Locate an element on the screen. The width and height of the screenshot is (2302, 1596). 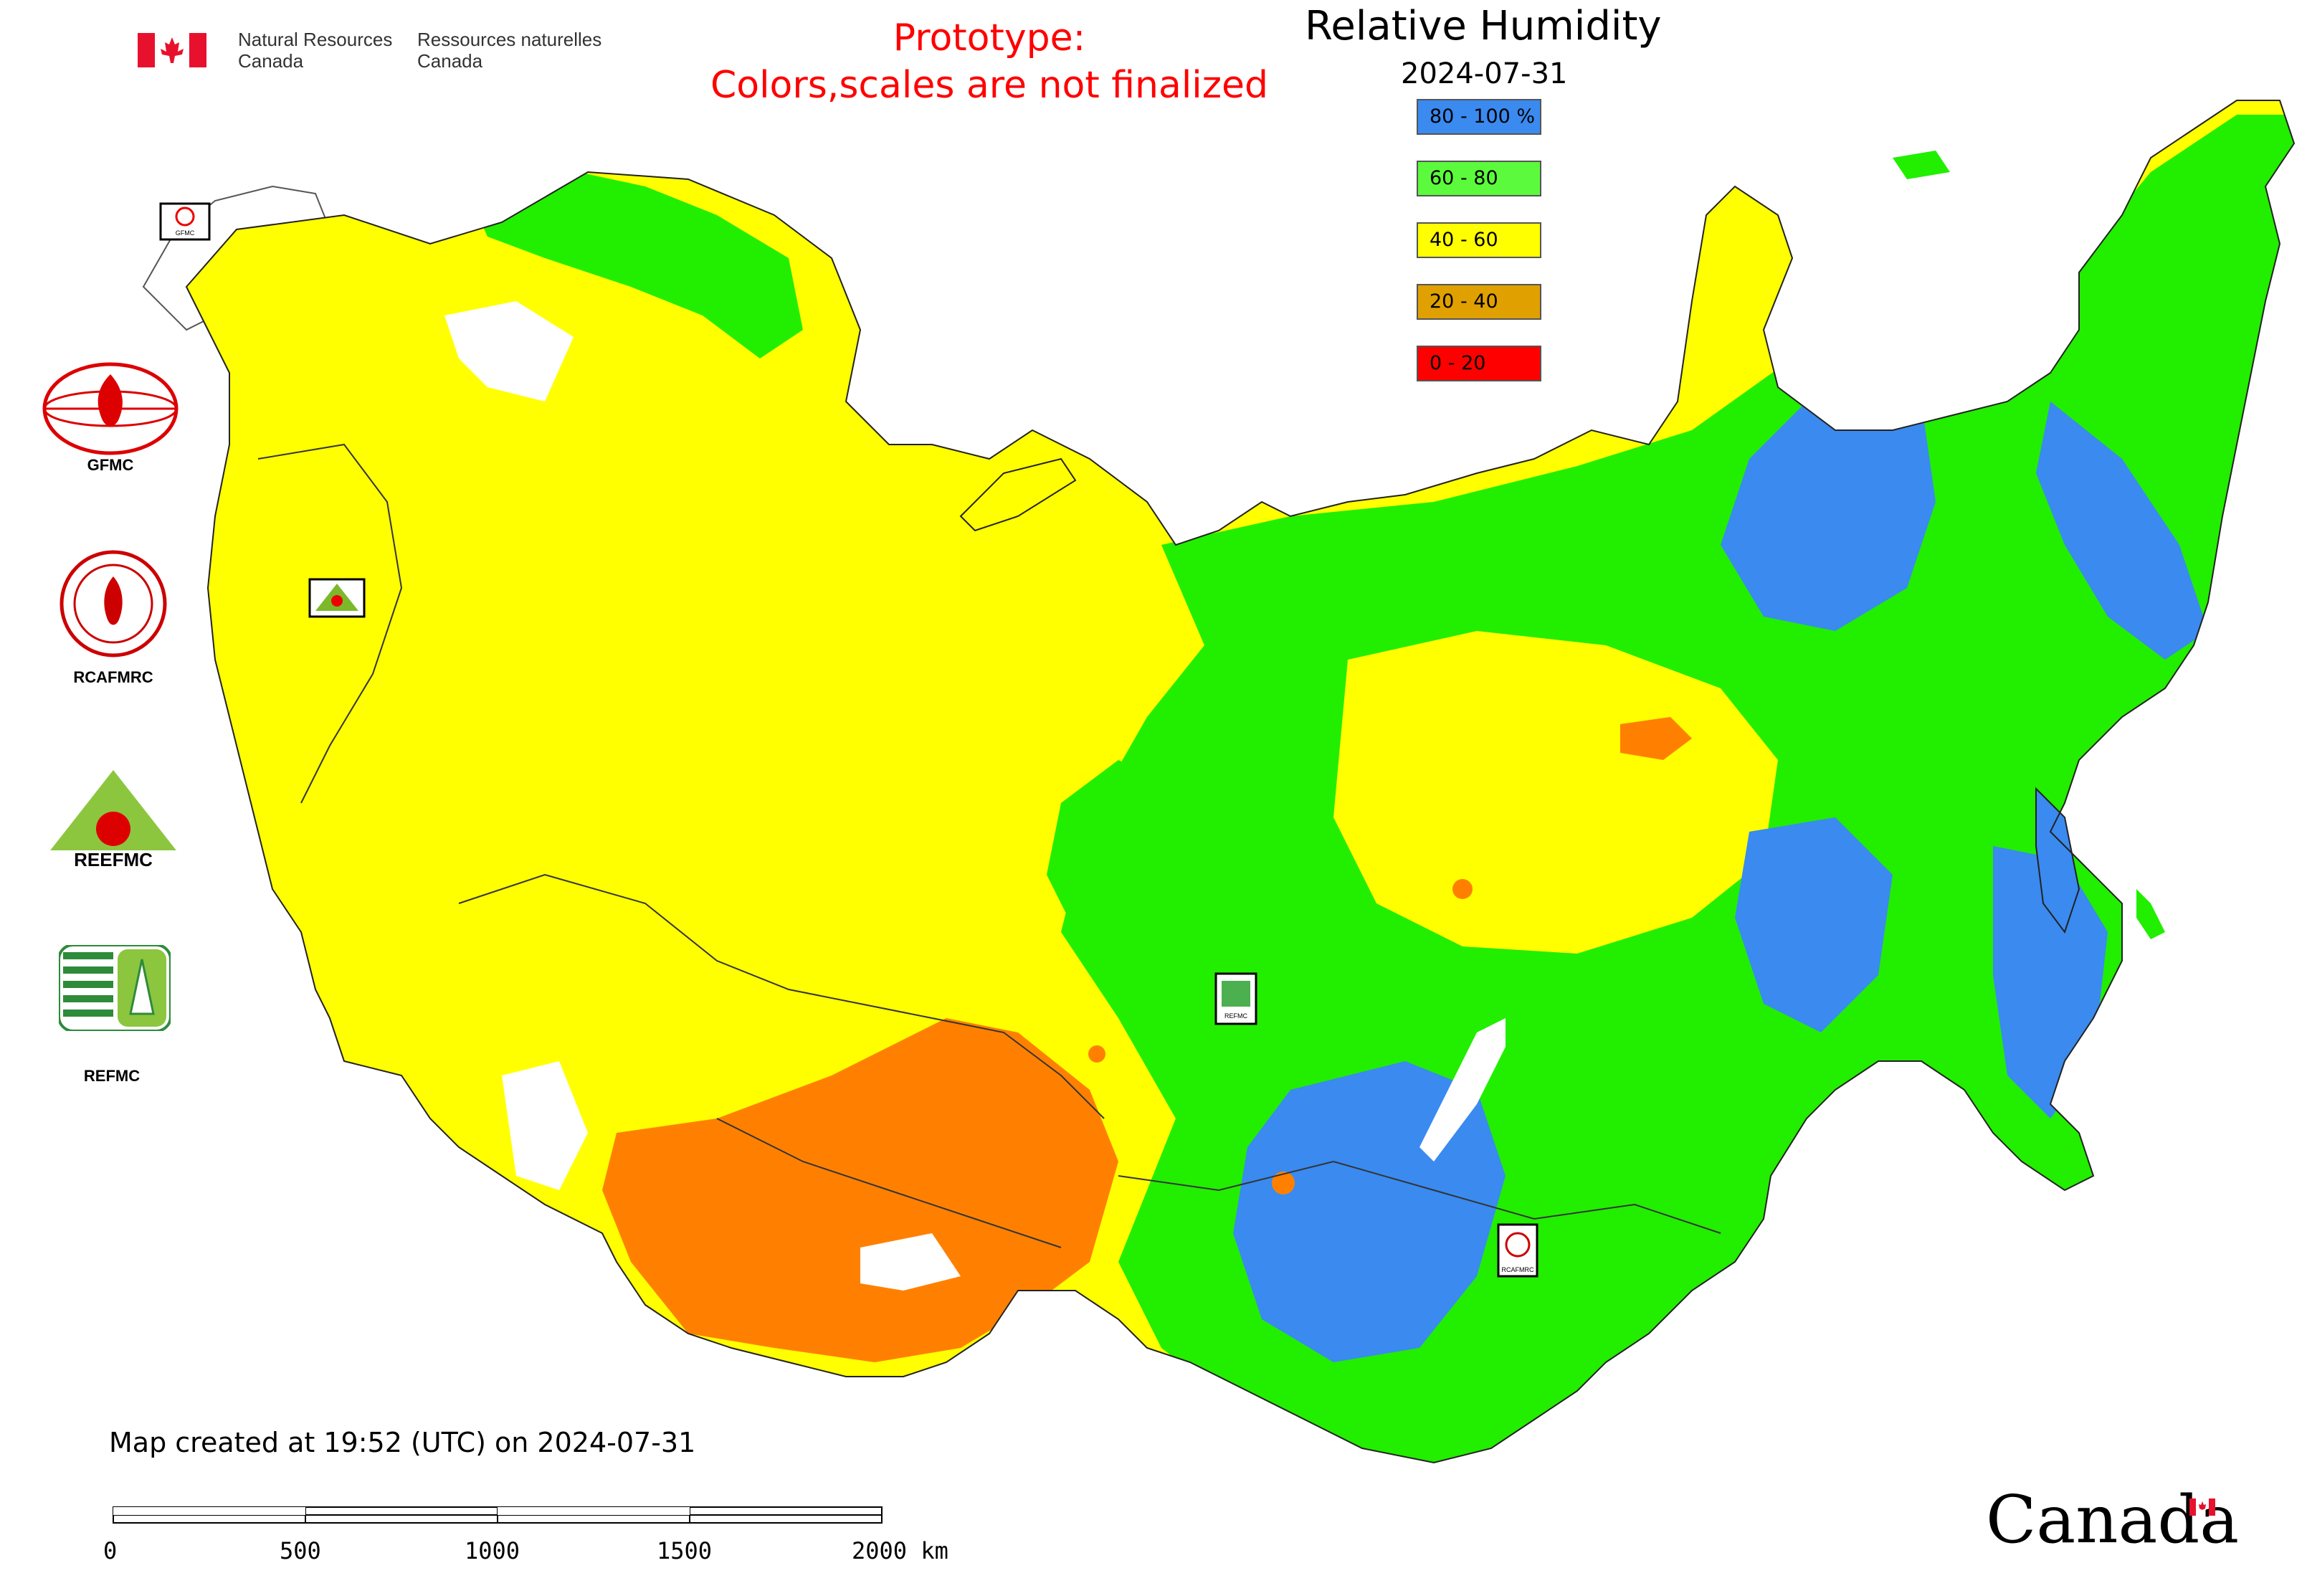
humidity-zone-20-40-spot-a is located at coordinates (1462, 889).